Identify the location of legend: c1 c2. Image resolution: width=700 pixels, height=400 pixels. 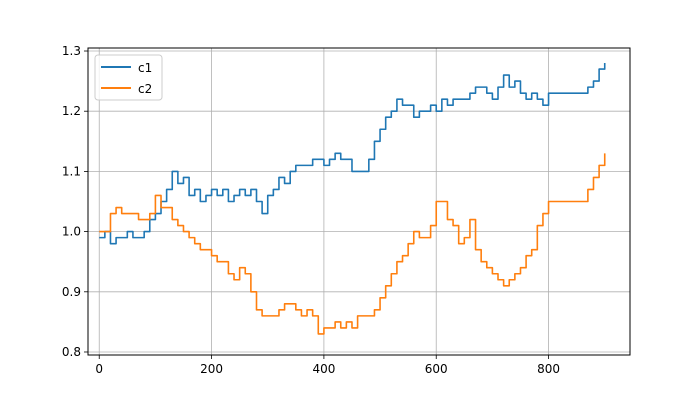
(128, 77).